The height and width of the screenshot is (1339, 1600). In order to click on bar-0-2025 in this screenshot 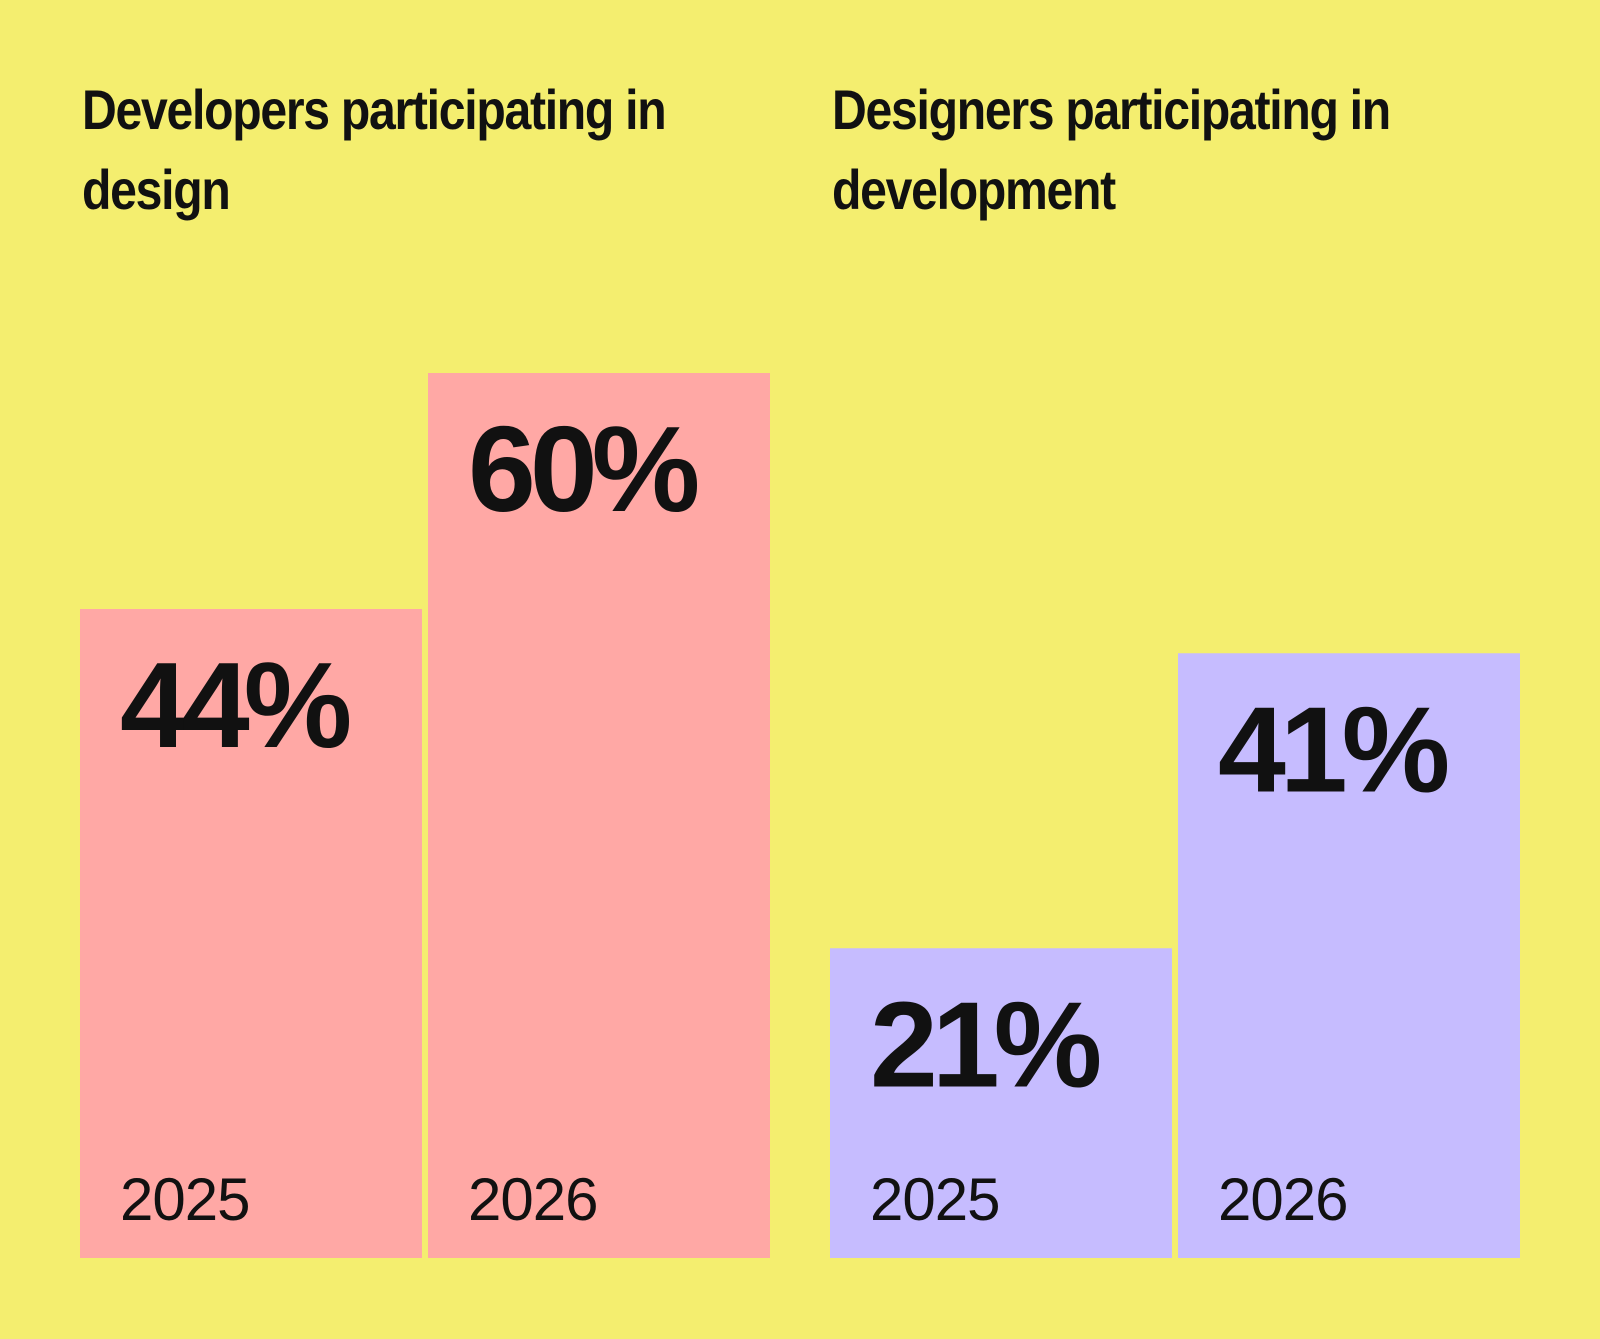, I will do `click(251, 933)`.